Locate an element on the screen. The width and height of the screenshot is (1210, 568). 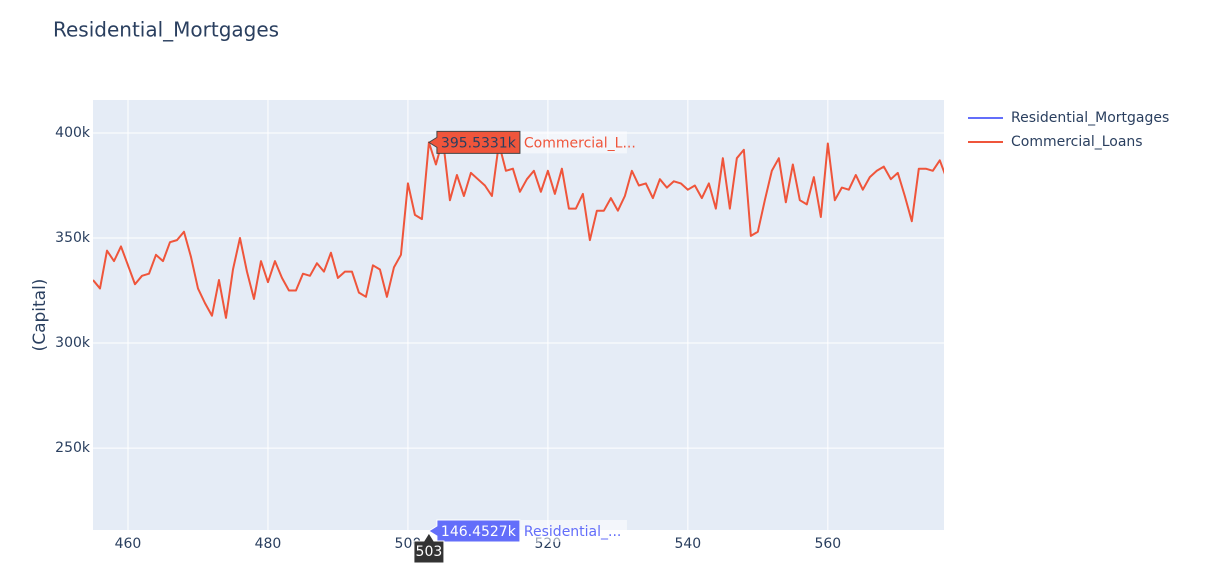
legend-label: Commercial_Loans is located at coordinates (1077, 142).